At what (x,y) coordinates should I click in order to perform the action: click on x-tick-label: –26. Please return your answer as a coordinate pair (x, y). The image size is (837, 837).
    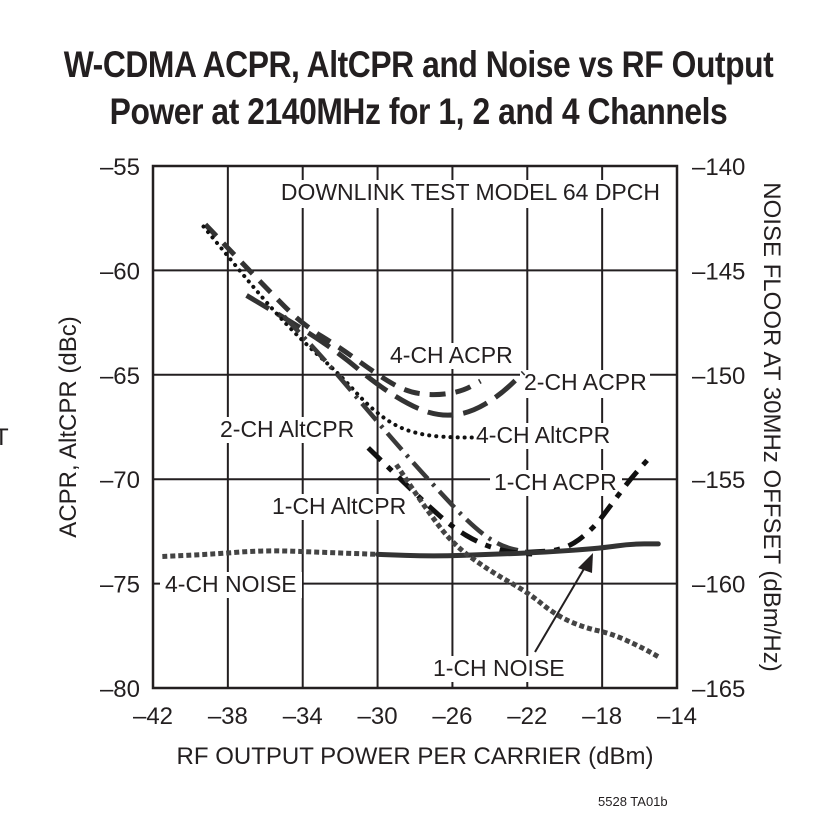
    Looking at the image, I should click on (452, 716).